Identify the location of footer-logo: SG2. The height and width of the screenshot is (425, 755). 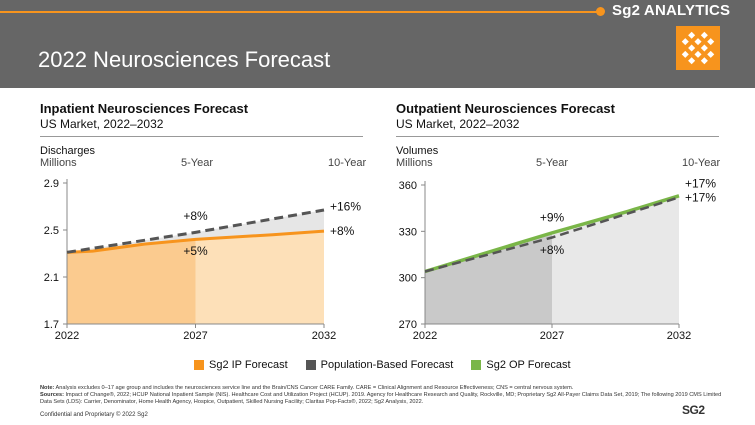
(693, 410).